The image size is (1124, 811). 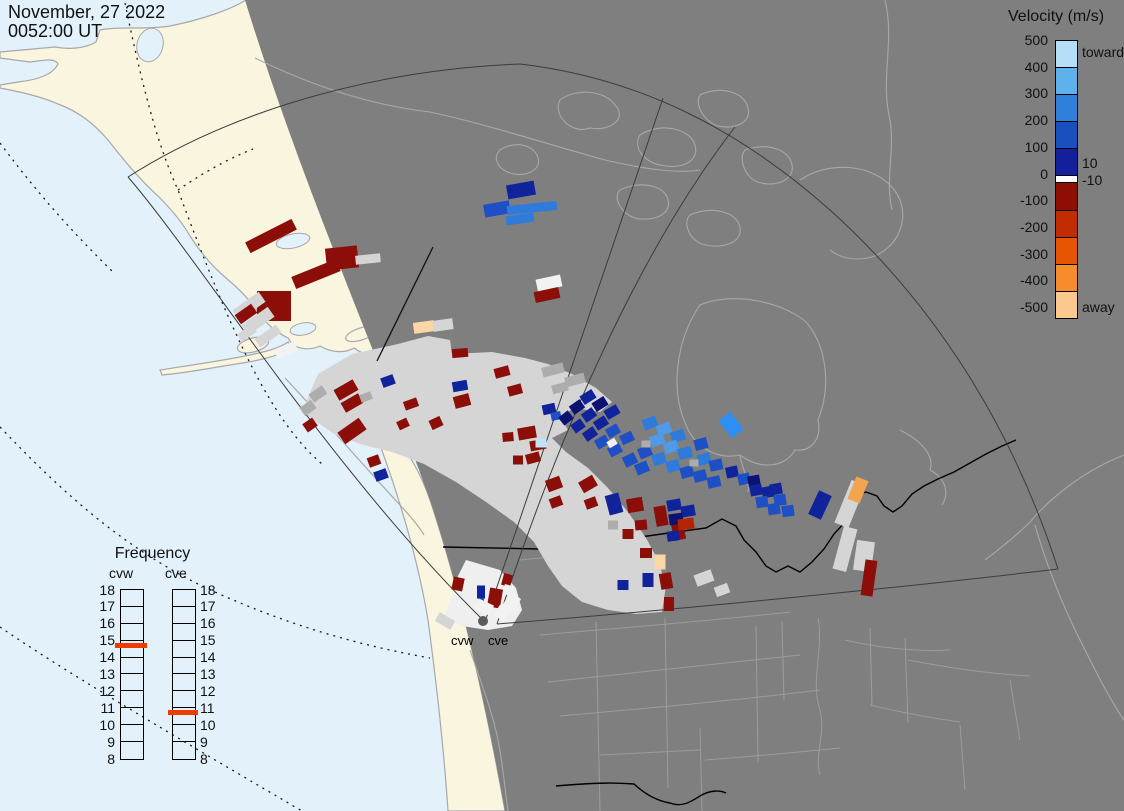 I want to click on velocity-tick: 300, so click(x=1036, y=93).